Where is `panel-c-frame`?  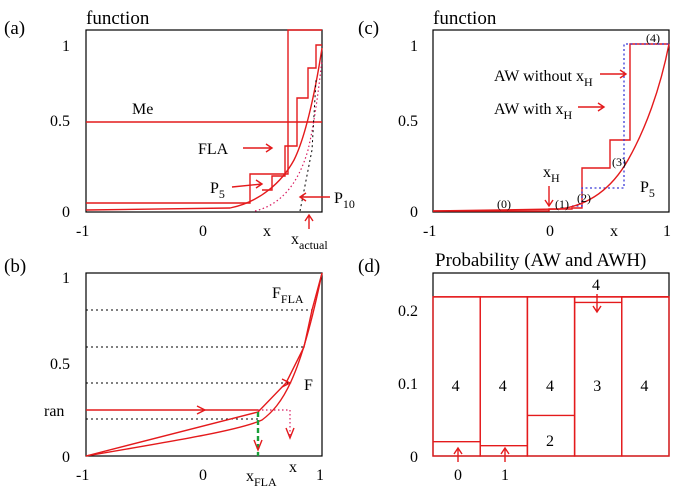 panel-c-frame is located at coordinates (551, 121).